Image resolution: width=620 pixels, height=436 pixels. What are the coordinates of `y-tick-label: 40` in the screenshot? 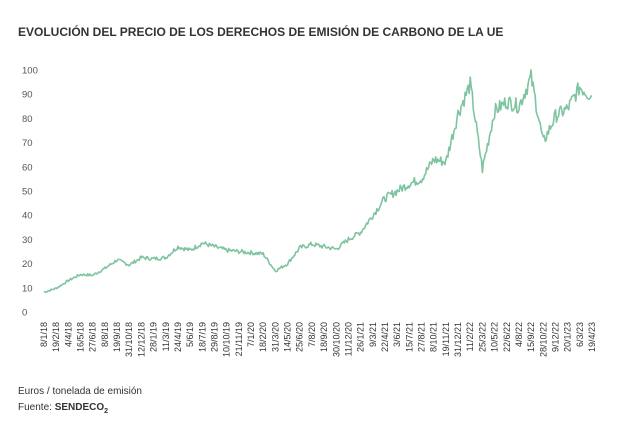 It's located at (27, 216).